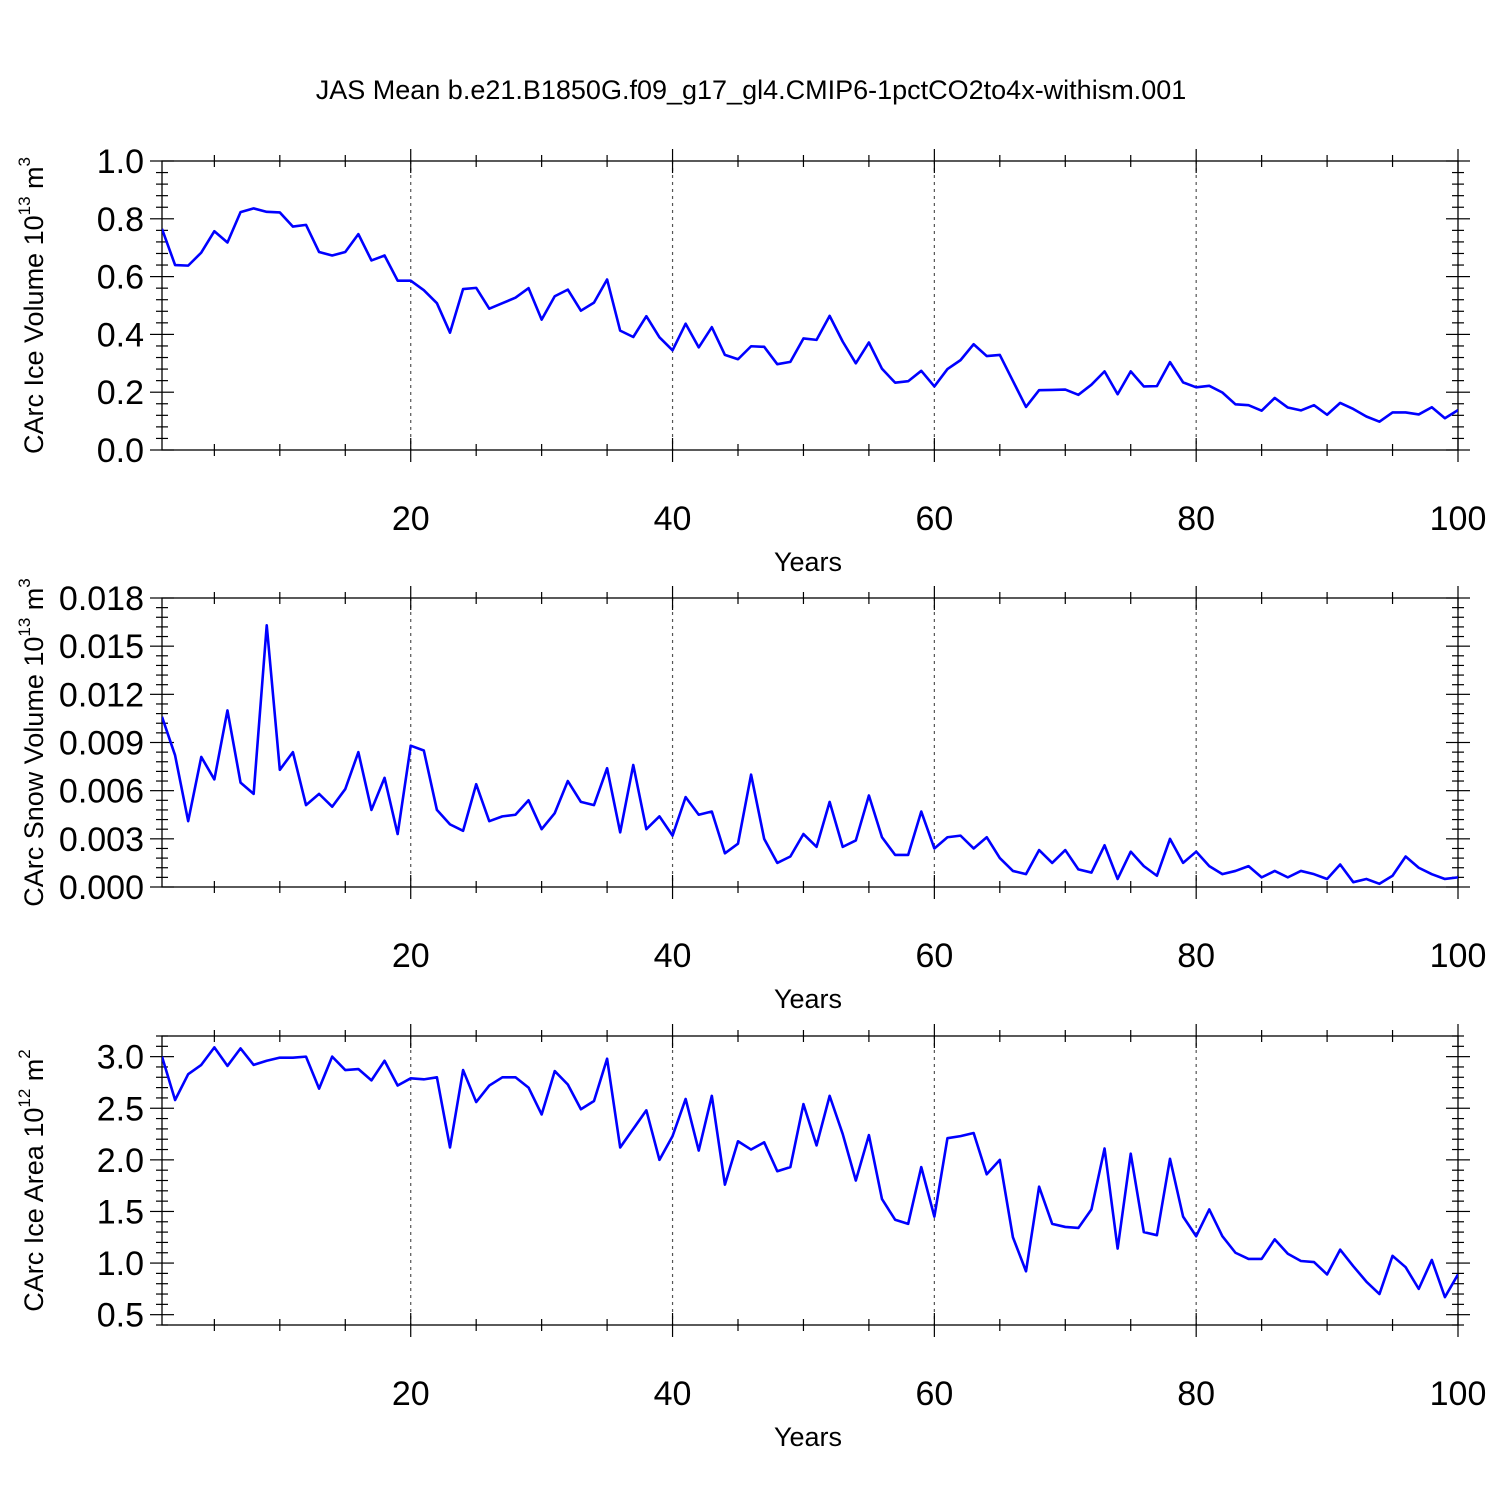  I want to click on y-tick-label: 0.2, so click(120, 393).